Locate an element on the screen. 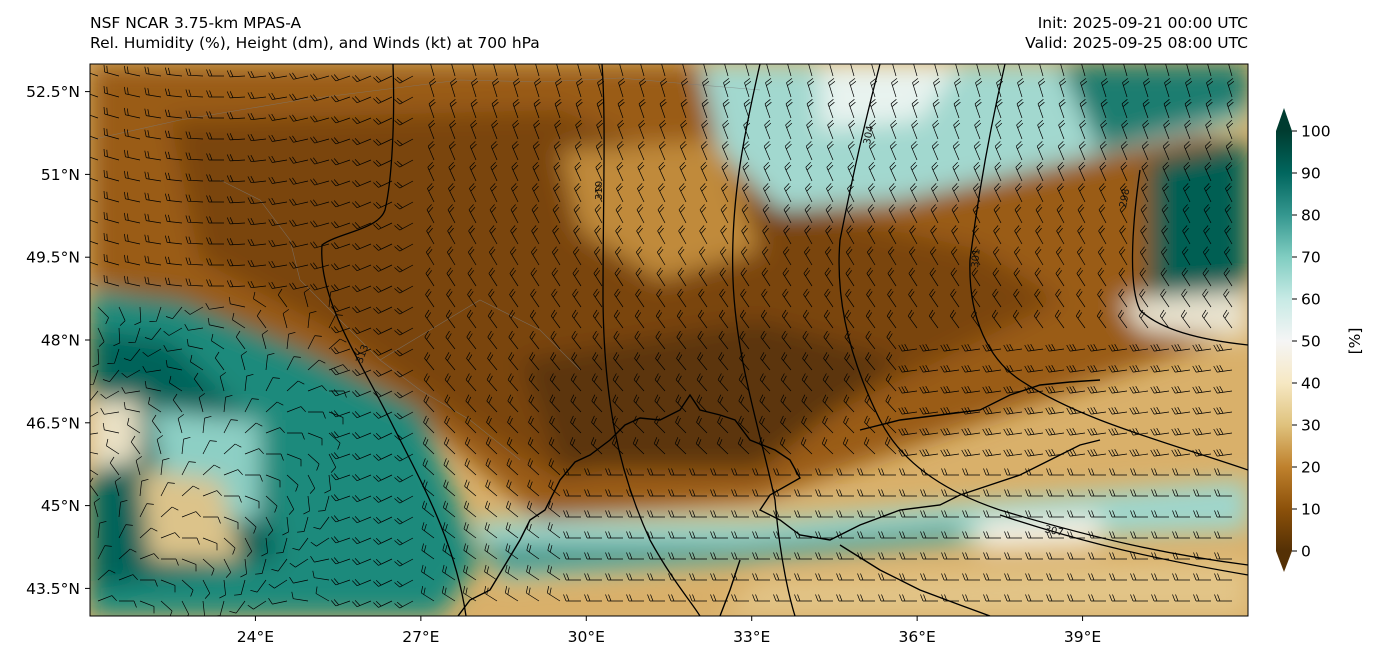 This screenshot has height=660, width=1378. colorbar-extend-min is located at coordinates (1284, 561).